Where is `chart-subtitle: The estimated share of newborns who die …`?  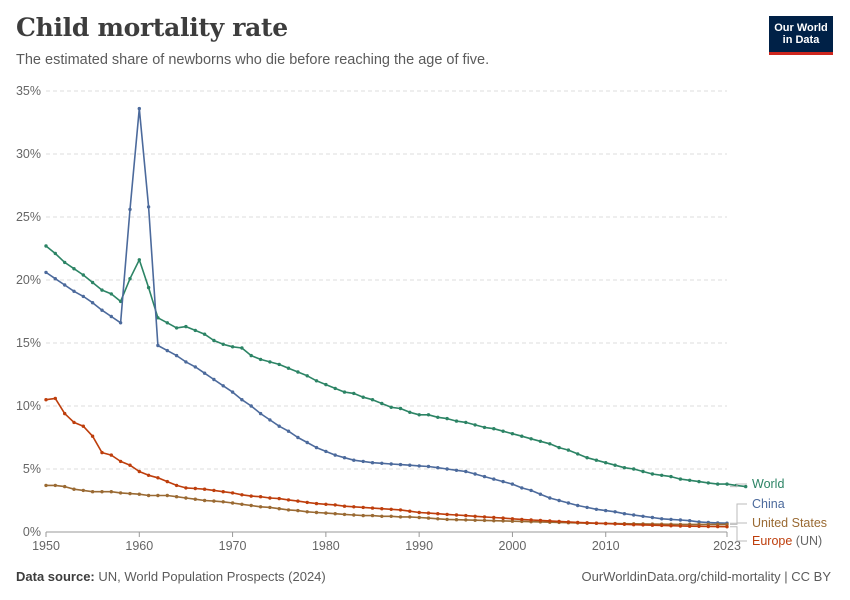
chart-subtitle: The estimated share of newborns who die … is located at coordinates (253, 60).